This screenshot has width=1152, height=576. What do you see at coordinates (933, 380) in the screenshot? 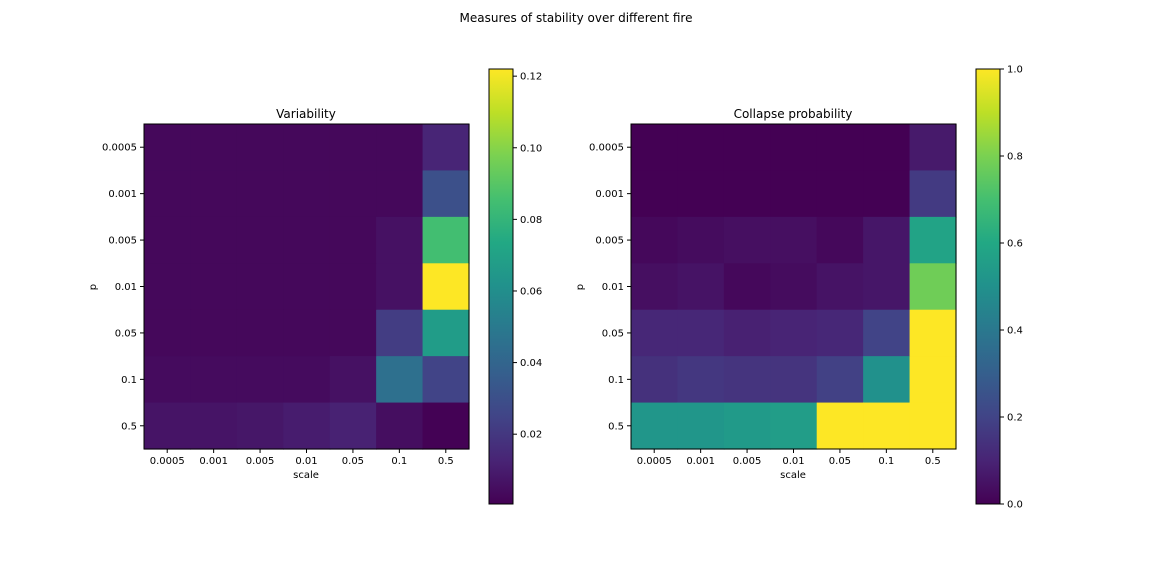
I see `collapse-probability-cell-r5-c6` at bounding box center [933, 380].